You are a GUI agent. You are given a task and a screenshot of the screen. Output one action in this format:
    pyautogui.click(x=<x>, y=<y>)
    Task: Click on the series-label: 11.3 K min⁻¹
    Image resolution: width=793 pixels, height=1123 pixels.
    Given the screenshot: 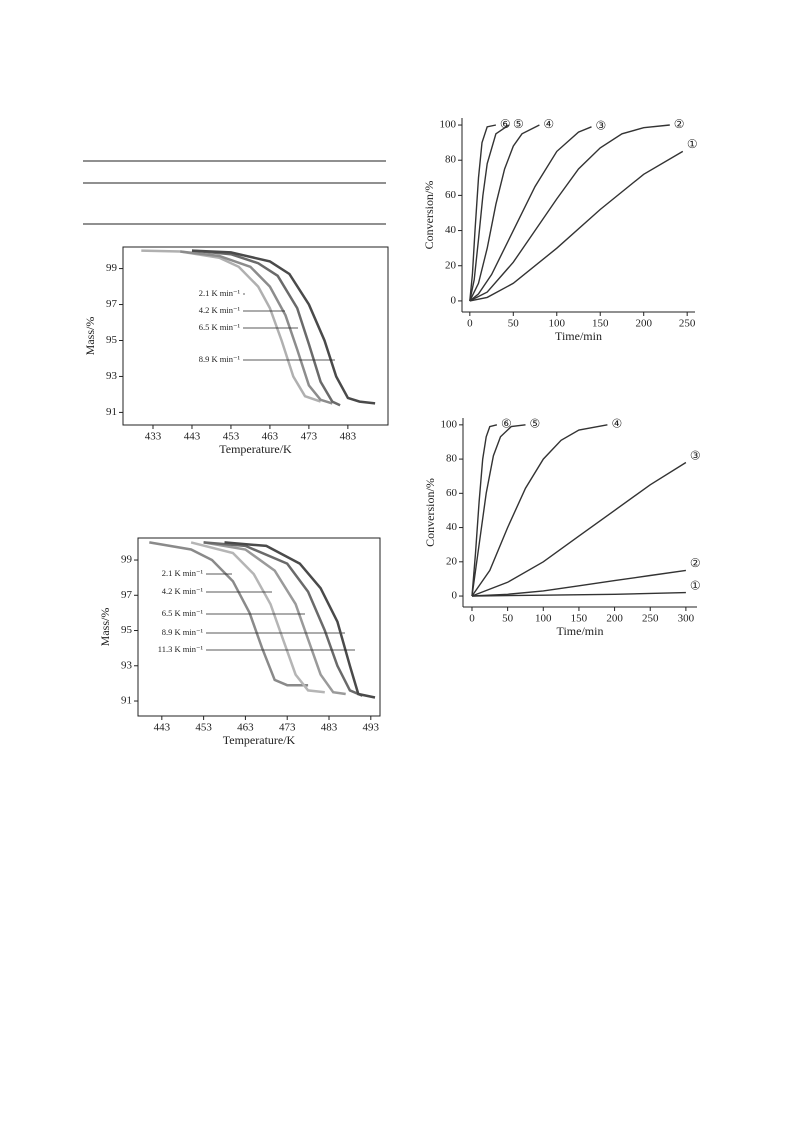 What is the action you would take?
    pyautogui.click(x=181, y=649)
    